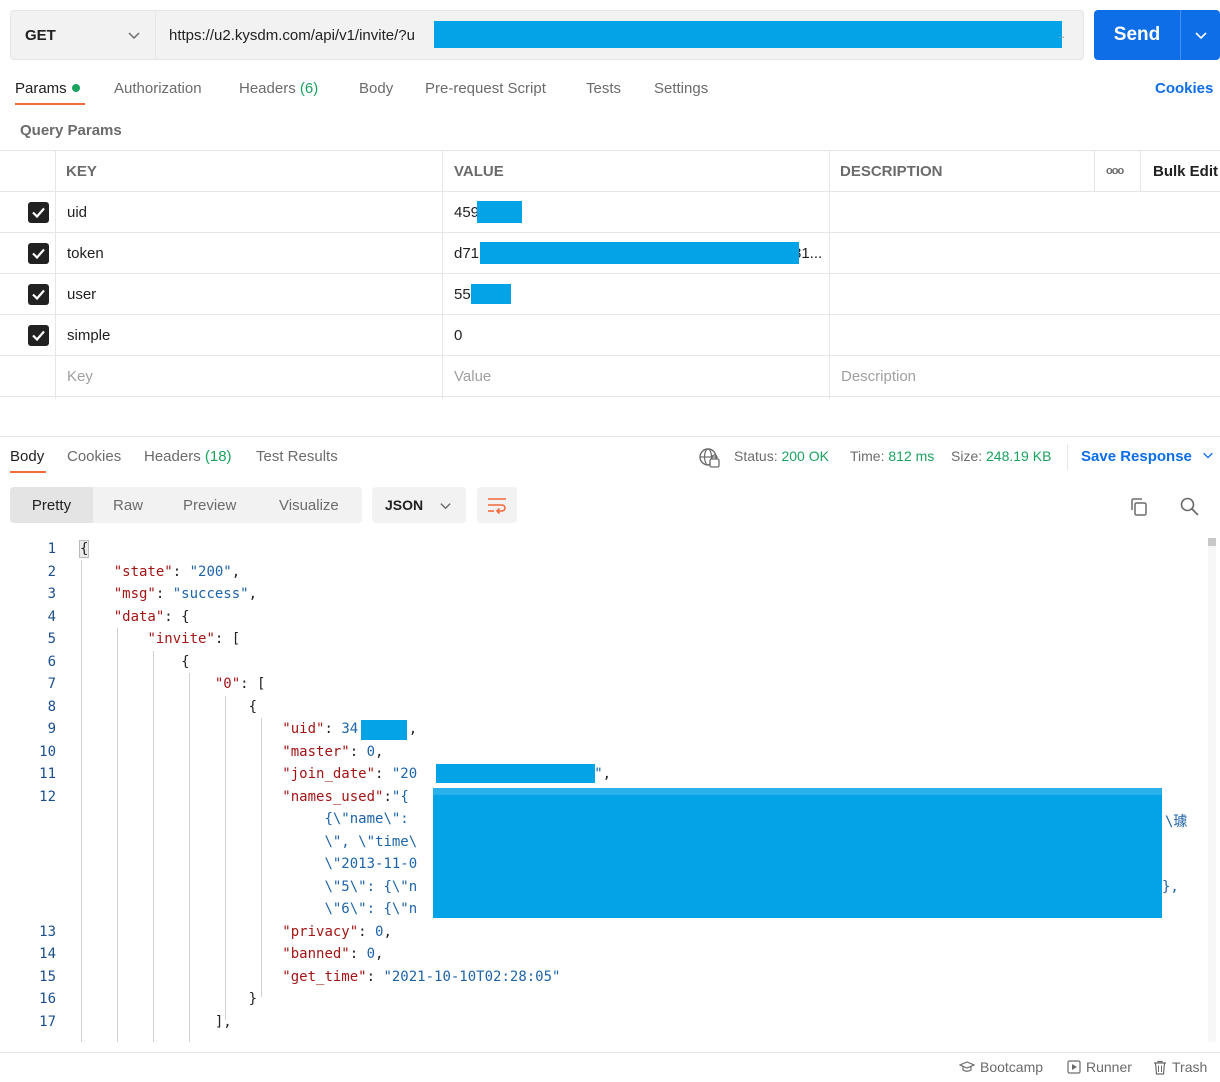  What do you see at coordinates (681, 88) in the screenshot?
I see `tab-settings: Settings` at bounding box center [681, 88].